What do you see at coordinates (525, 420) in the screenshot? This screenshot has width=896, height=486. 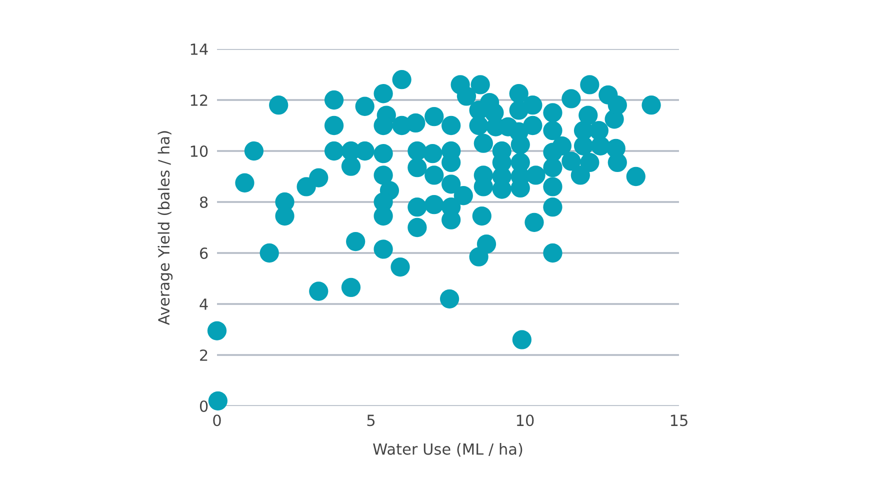 I see `x-tick-label: 10` at bounding box center [525, 420].